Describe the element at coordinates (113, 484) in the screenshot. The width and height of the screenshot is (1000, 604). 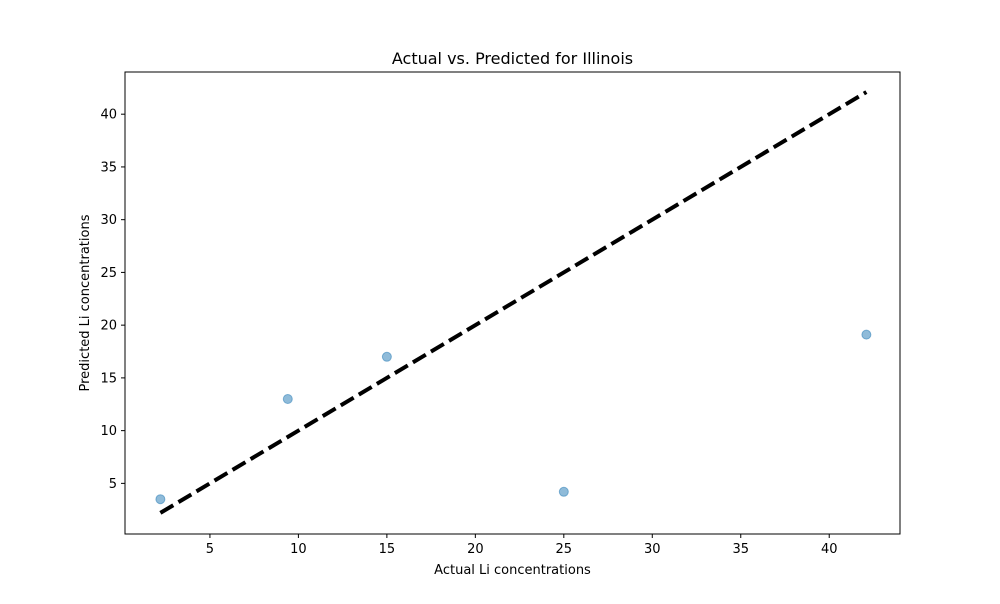
I see `y-tick-label: 5` at that location.